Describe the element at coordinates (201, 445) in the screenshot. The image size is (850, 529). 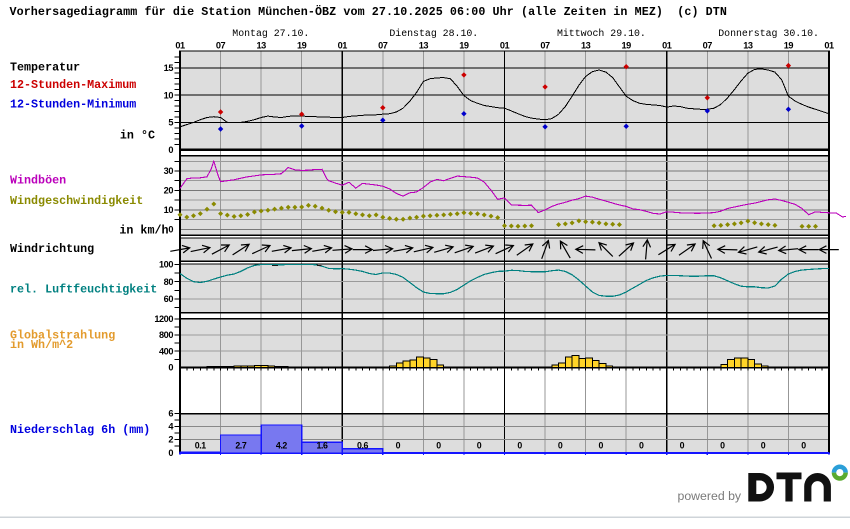
I see `svg-text: 0.1` at that location.